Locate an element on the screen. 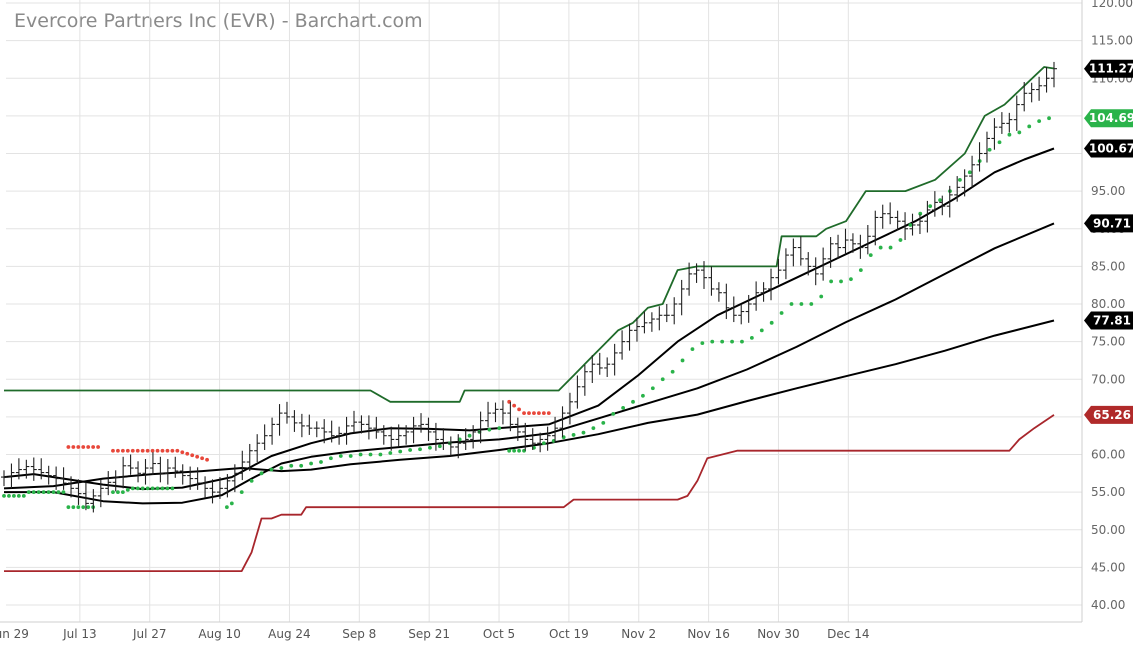  x-tick-label: Oct 19 is located at coordinates (569, 634).